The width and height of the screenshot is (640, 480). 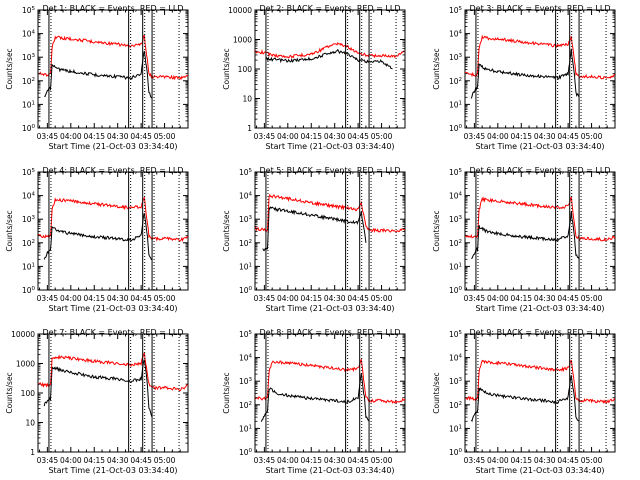 I want to click on chart-title: Det 9: BLACK = Events, RED = LLD, so click(x=540, y=332).